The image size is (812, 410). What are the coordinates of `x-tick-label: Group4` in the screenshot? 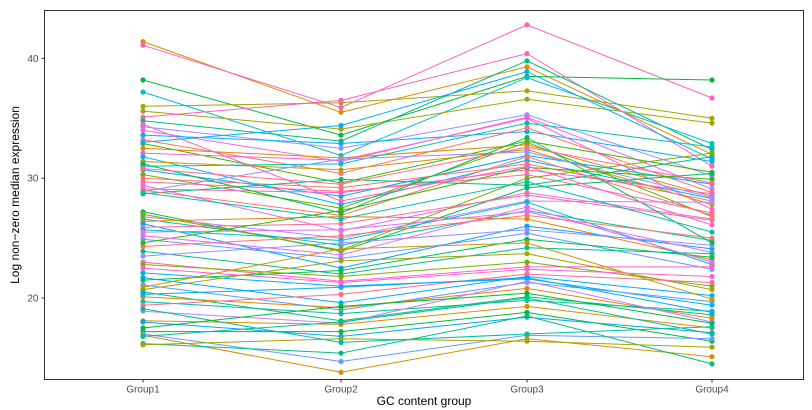 It's located at (712, 390).